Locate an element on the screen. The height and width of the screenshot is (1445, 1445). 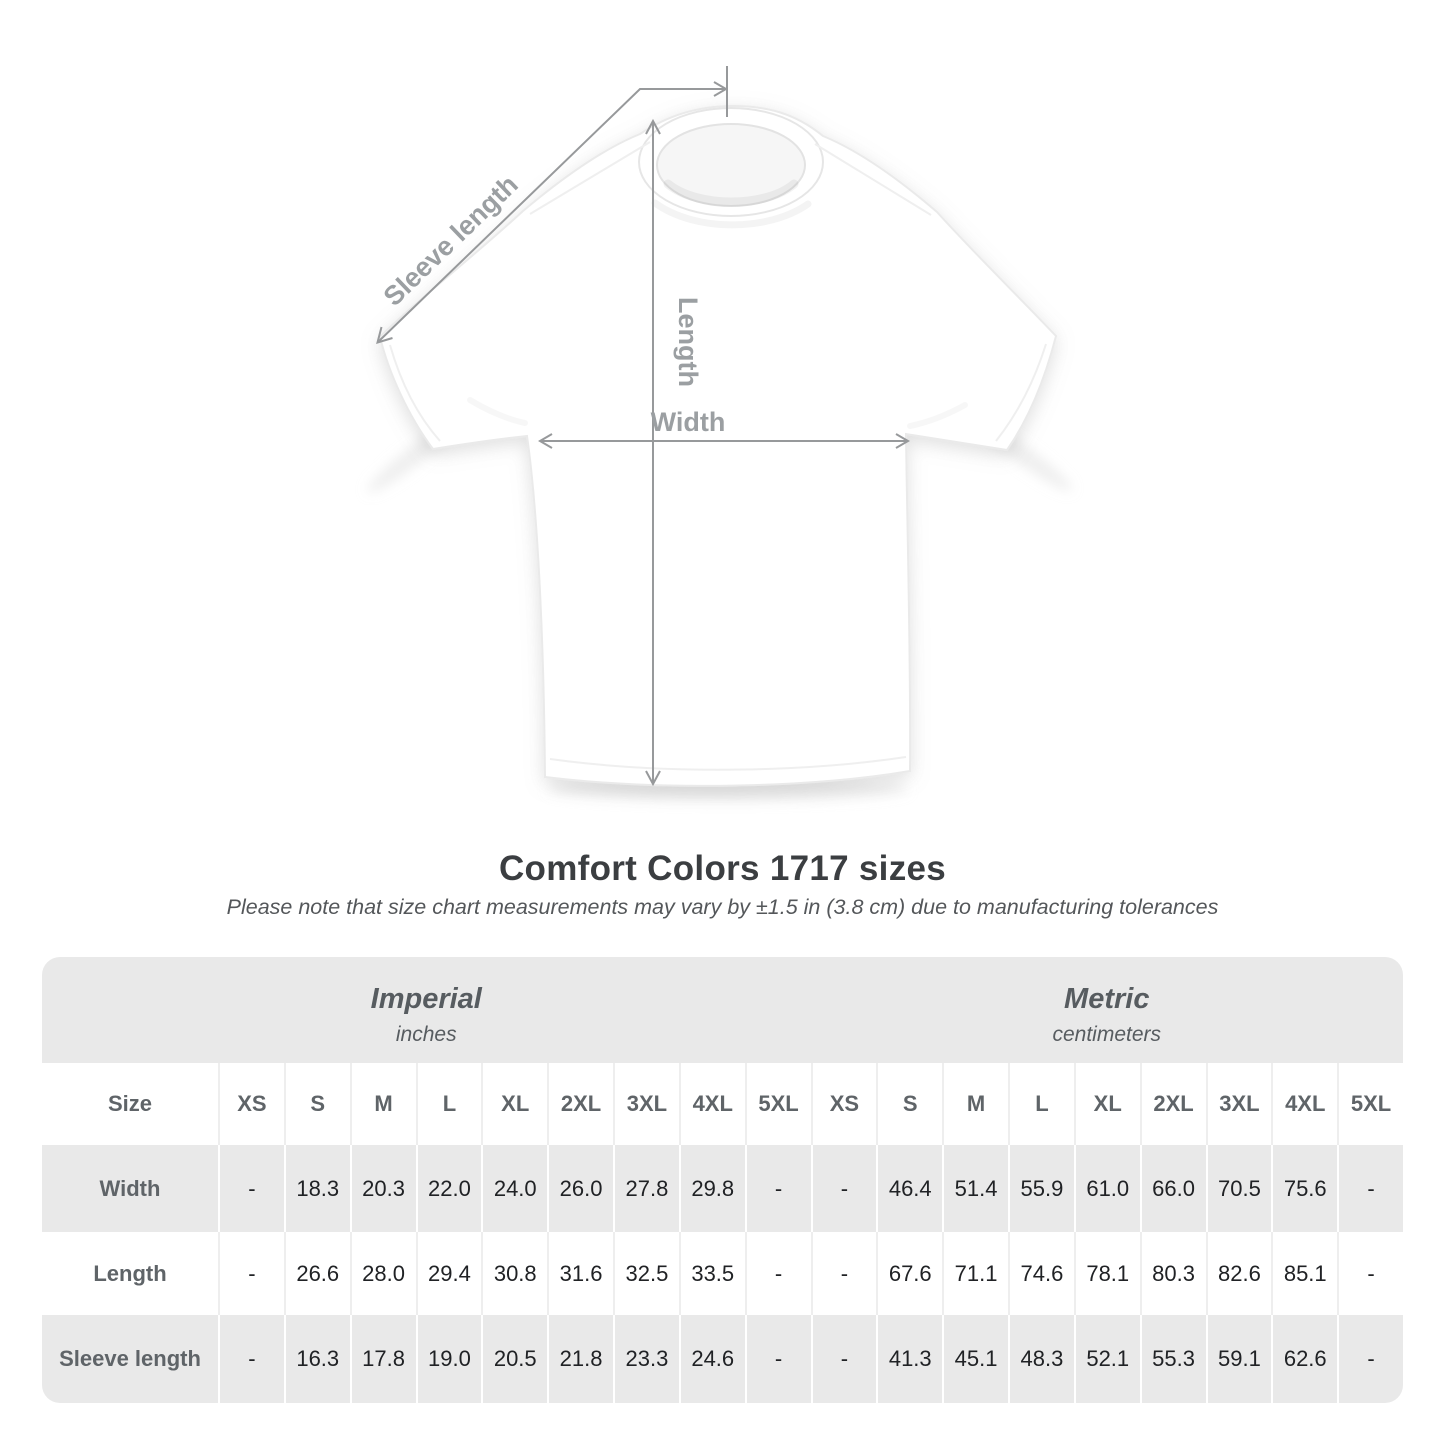
row-label-cell: Width is located at coordinates (130, 1188).